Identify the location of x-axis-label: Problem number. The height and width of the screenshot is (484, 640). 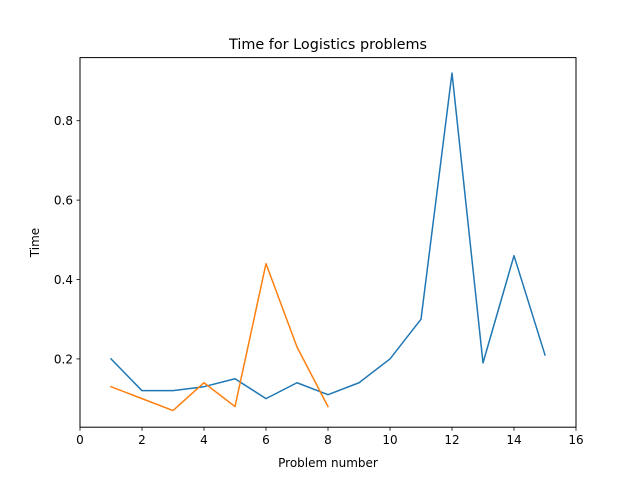
(328, 463).